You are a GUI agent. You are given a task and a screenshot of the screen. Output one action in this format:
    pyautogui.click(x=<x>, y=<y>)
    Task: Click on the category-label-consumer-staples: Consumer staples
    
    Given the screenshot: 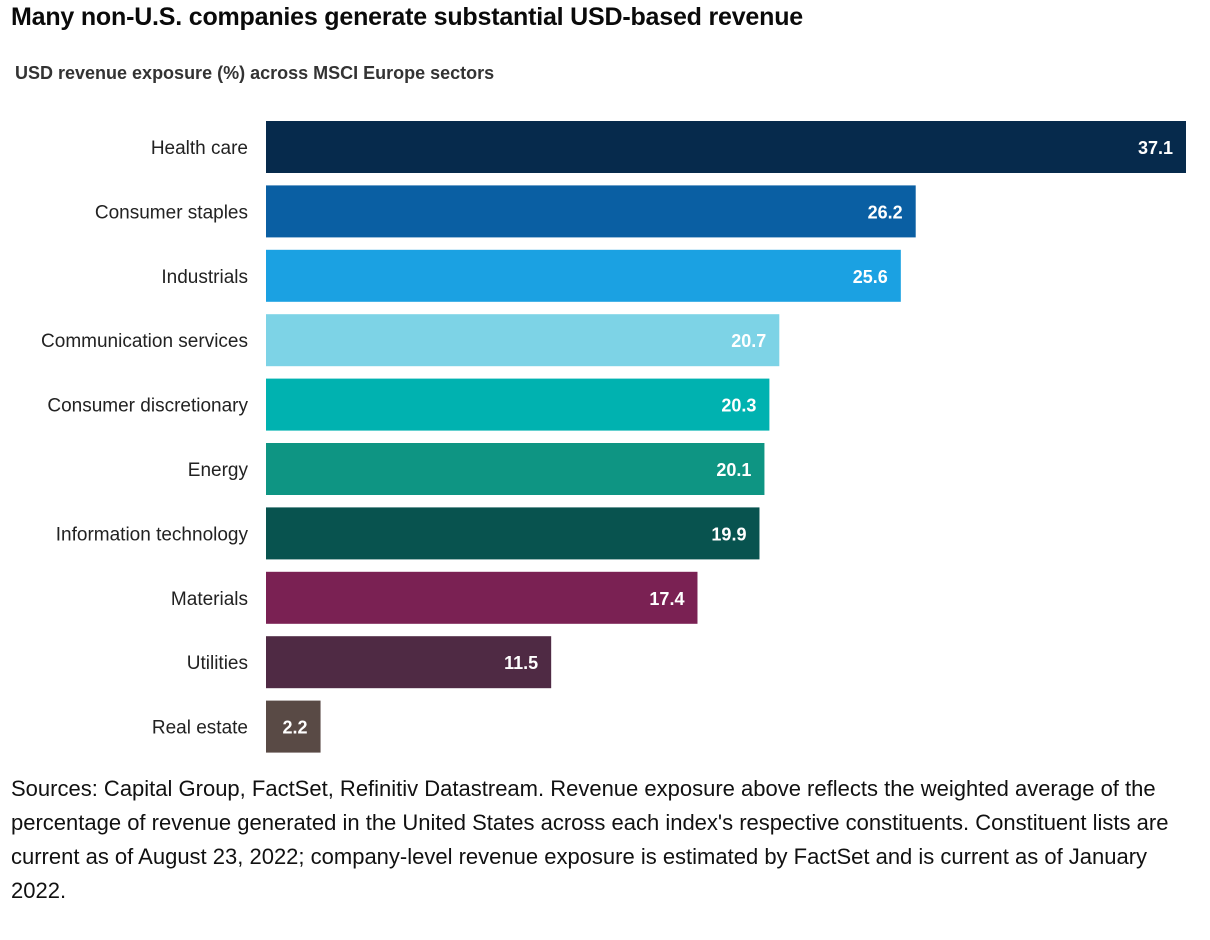 What is the action you would take?
    pyautogui.click(x=171, y=212)
    